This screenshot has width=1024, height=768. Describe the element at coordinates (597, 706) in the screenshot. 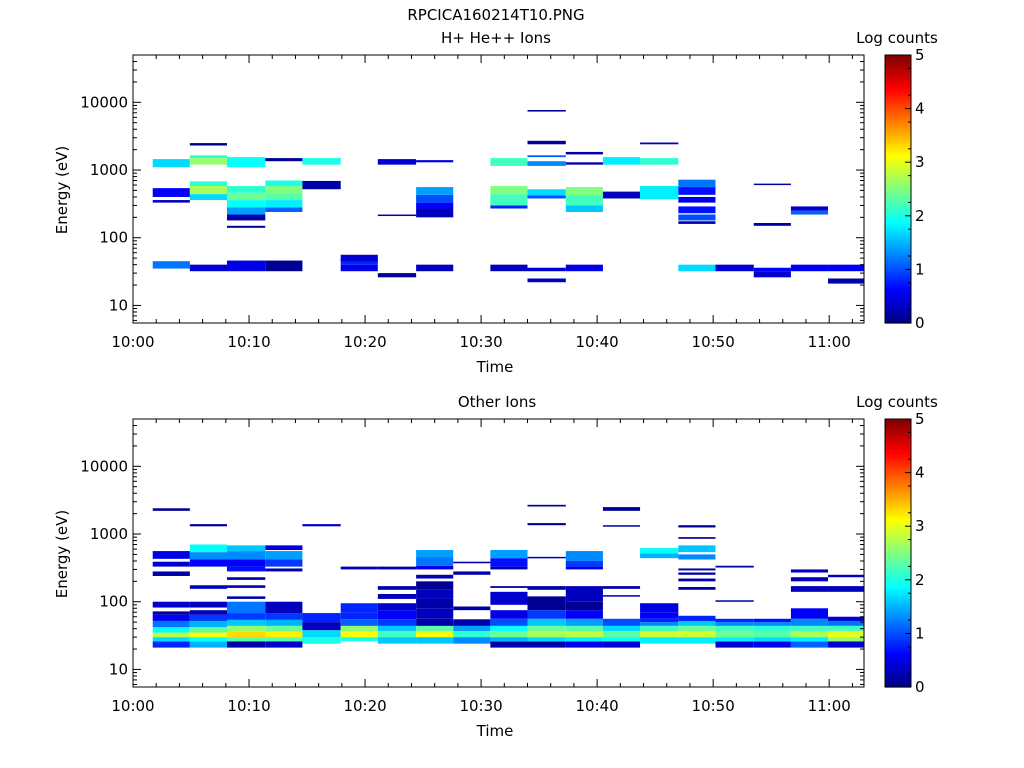

I see `x-tick-label: 10:40` at that location.